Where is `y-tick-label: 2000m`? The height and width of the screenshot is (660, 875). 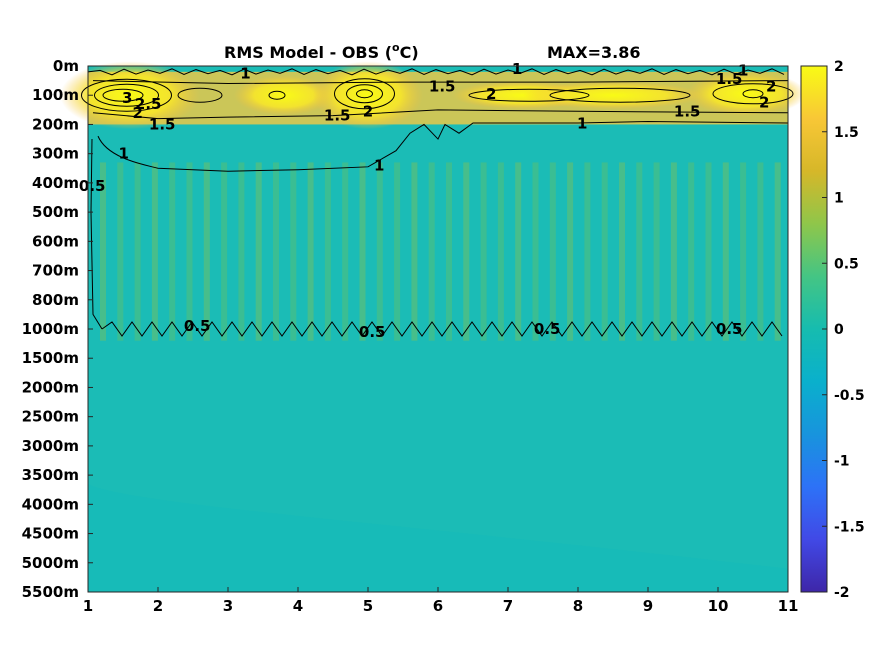
y-tick-label: 2000m is located at coordinates (50, 387).